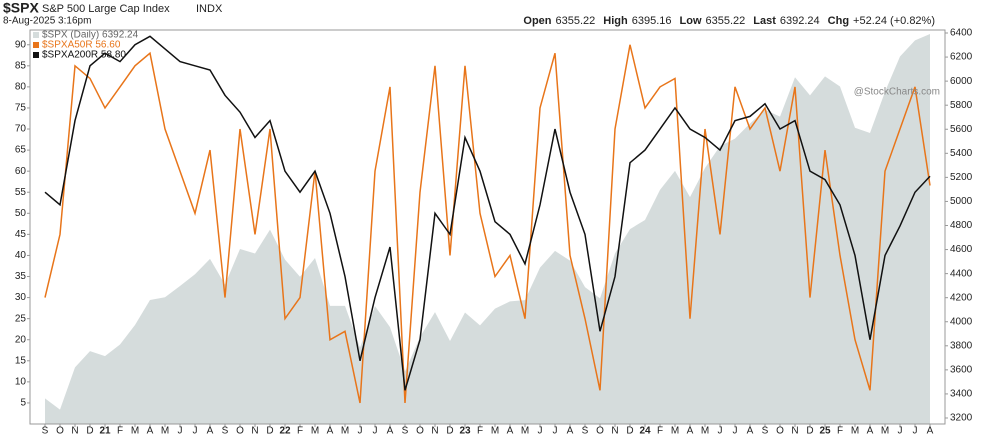  Describe the element at coordinates (961, 153) in the screenshot. I see `y2-tick-label: 5400` at that location.